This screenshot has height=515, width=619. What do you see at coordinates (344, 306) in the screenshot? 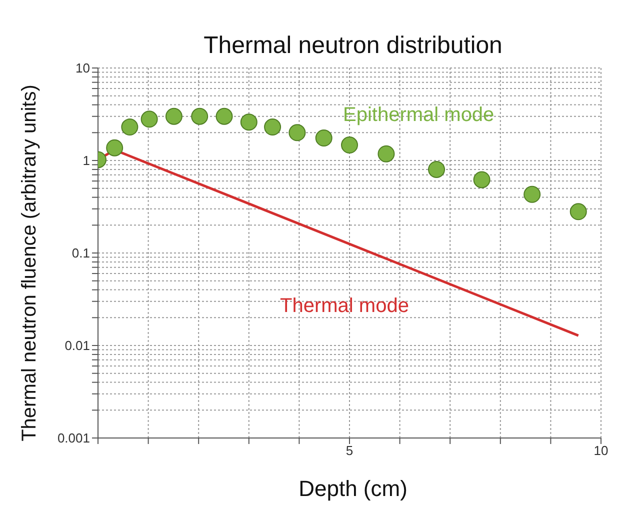
I see `series-label: Thermal mode` at bounding box center [344, 306].